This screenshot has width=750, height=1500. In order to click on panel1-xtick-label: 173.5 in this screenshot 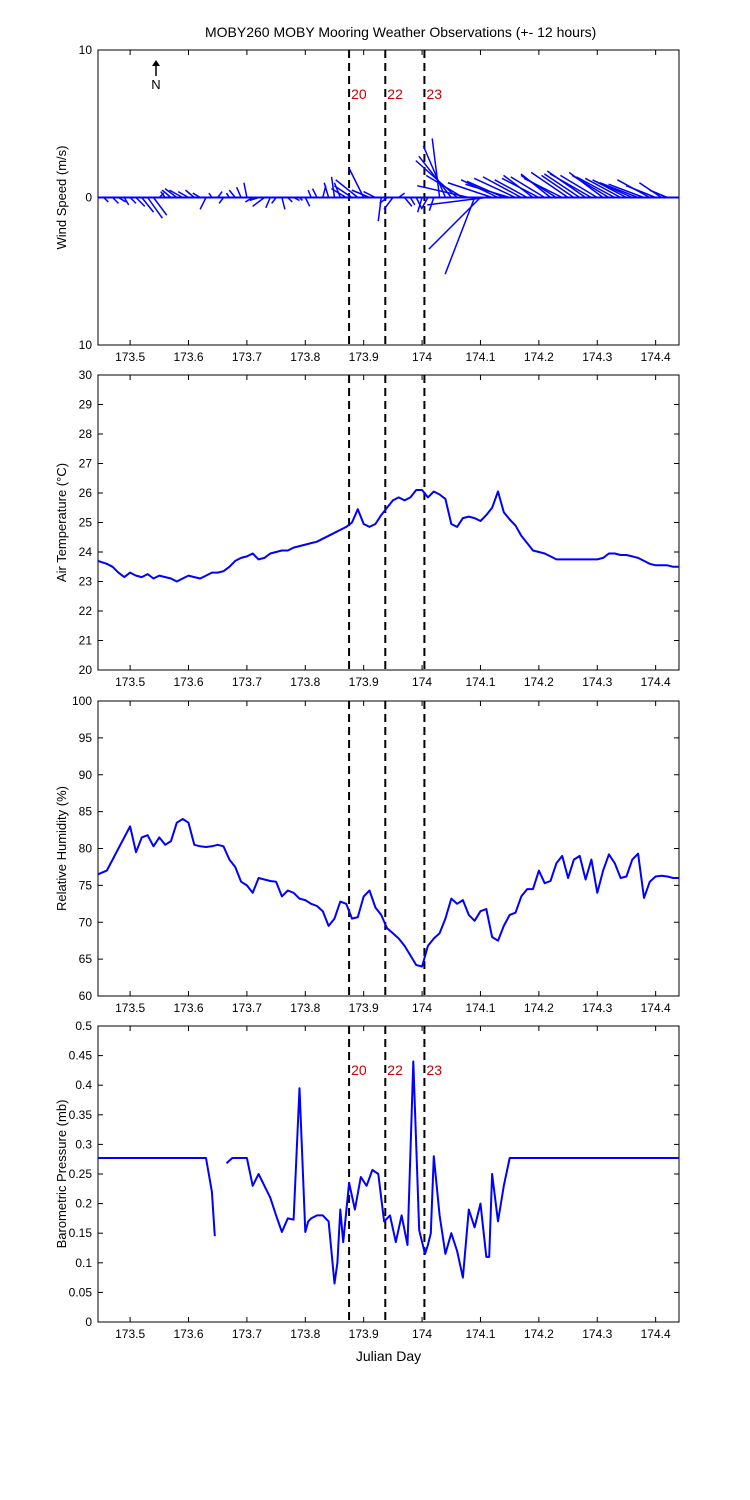, I will do `click(130, 357)`.